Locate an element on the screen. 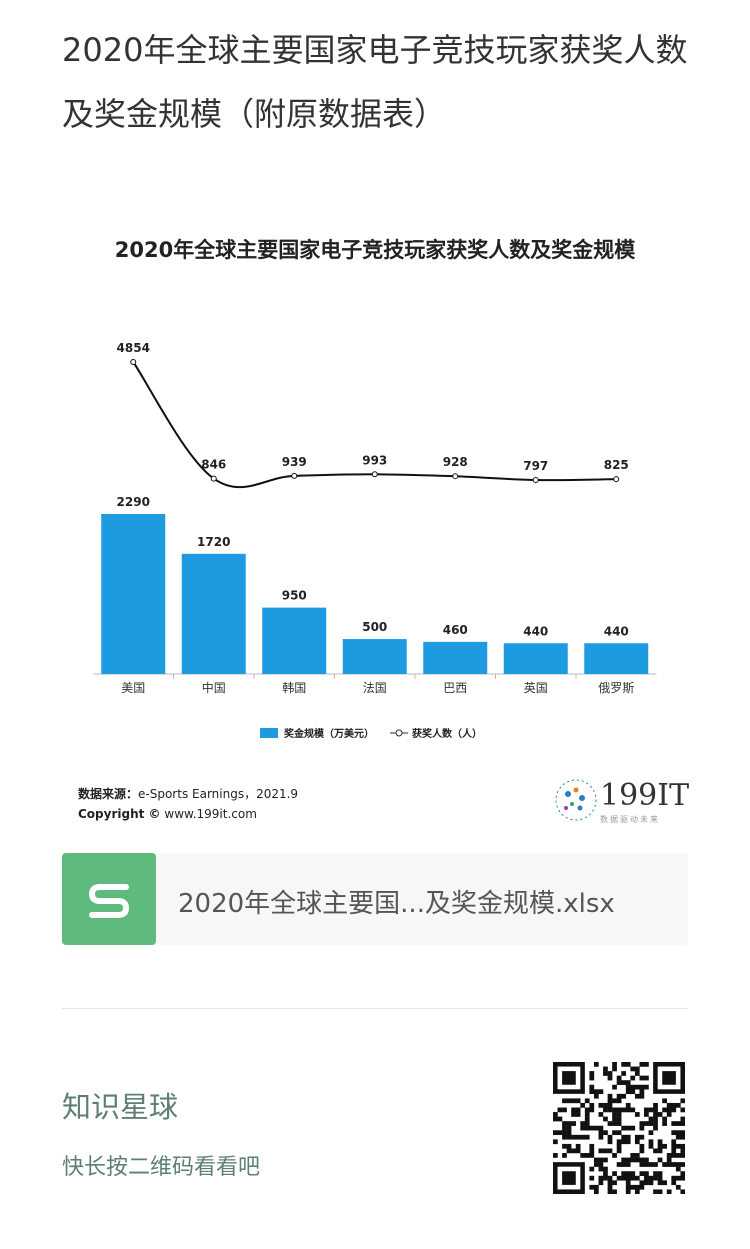 Image resolution: width=750 pixels, height=1249 pixels. brand-logo: 199IT 数据驱动未来 is located at coordinates (621, 801).